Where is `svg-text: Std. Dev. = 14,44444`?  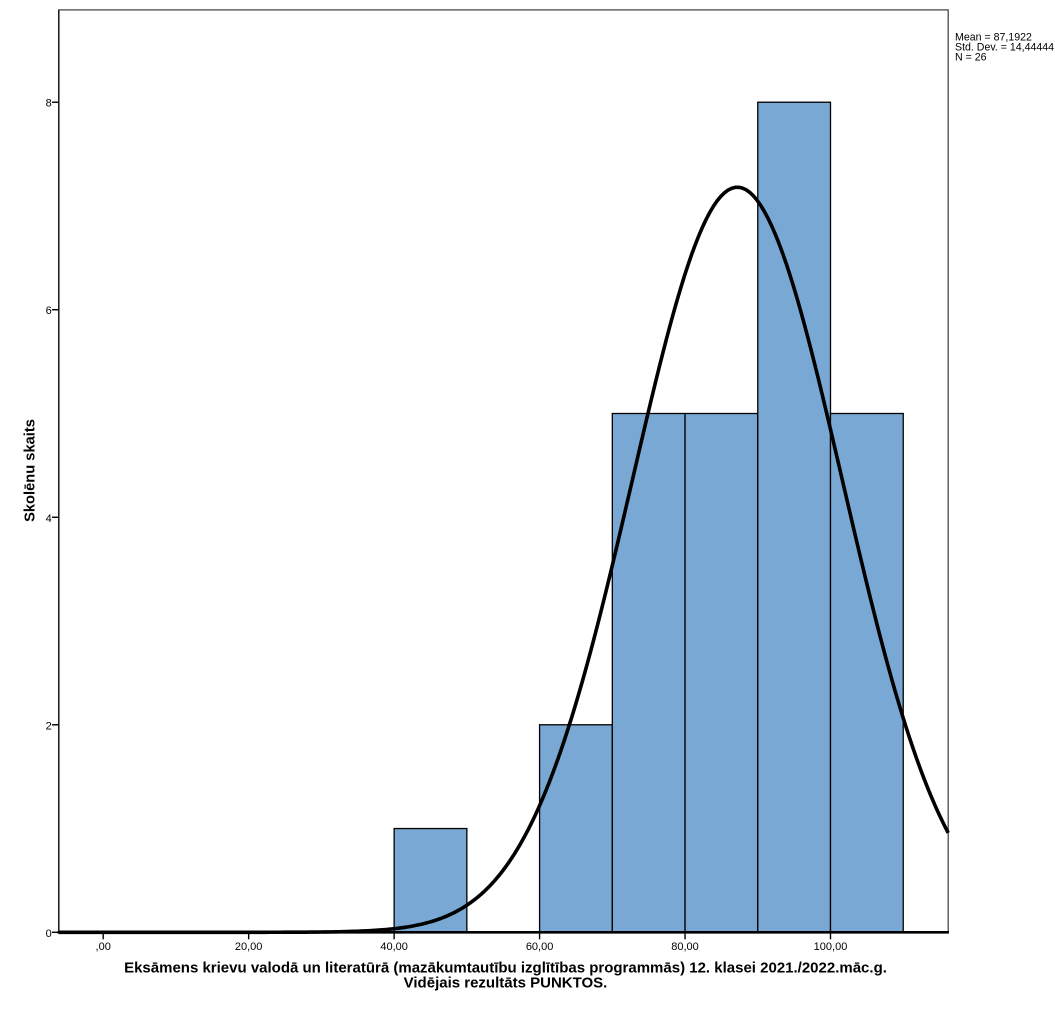
svg-text: Std. Dev. = 14,44444 is located at coordinates (1004, 47).